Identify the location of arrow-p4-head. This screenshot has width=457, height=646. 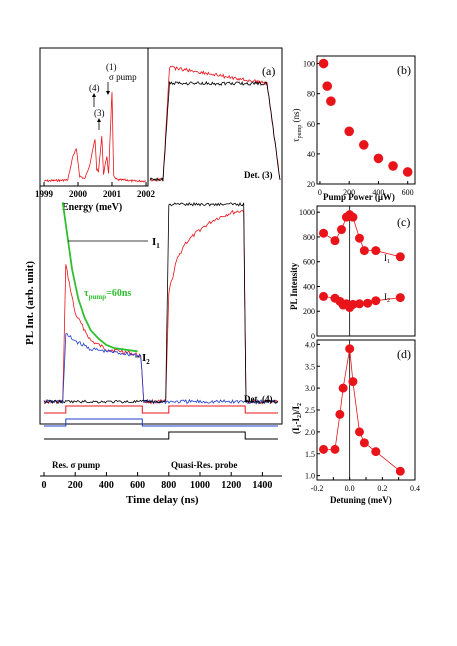
(94, 95).